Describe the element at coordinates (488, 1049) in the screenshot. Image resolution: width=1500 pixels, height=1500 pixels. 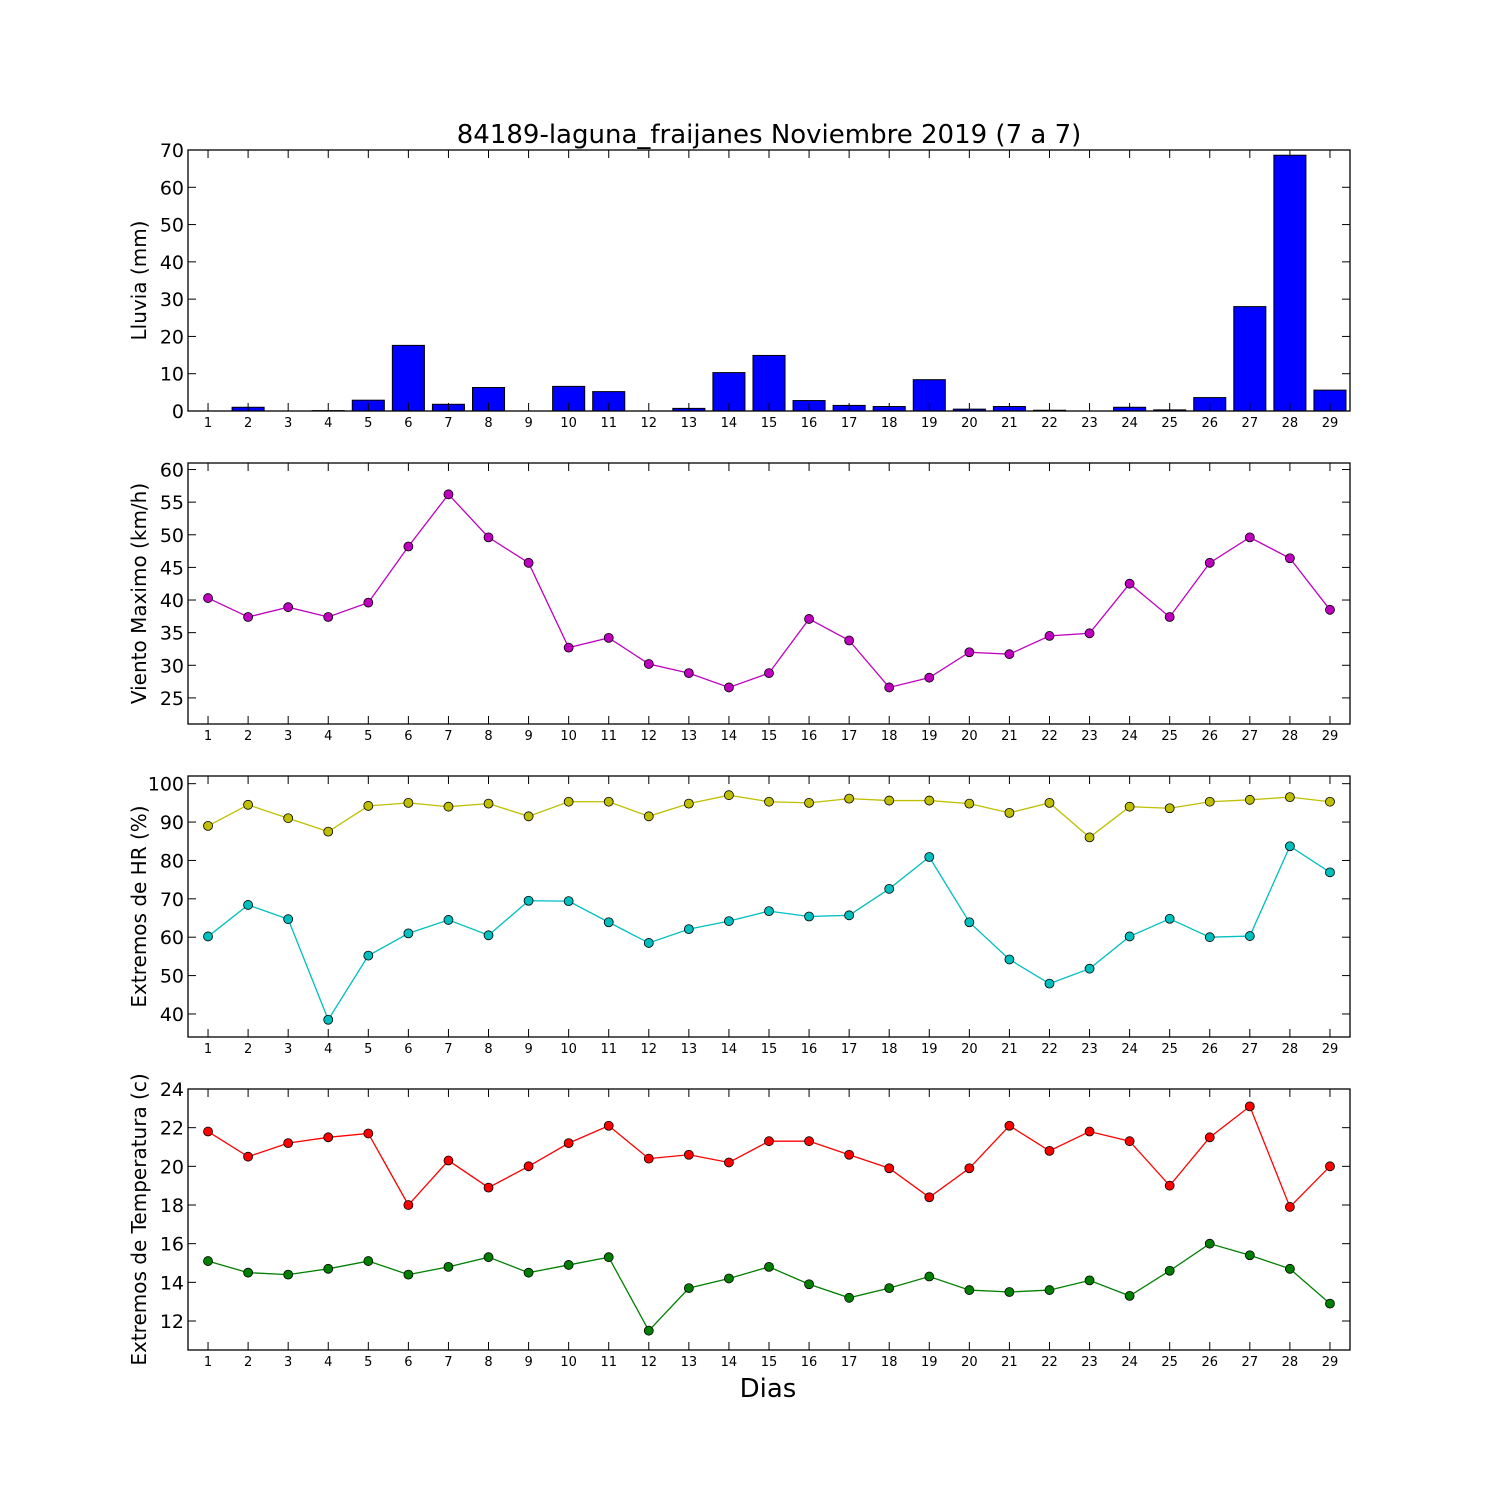
I see `xtick-label-hr: 8` at that location.